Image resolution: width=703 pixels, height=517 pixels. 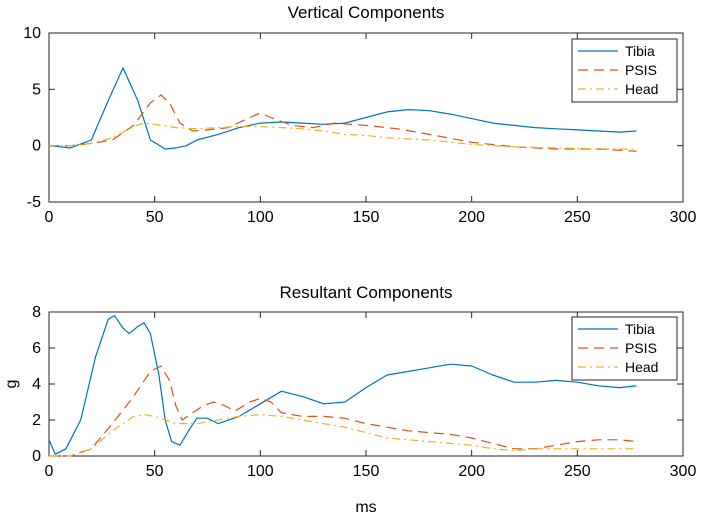 What do you see at coordinates (36, 384) in the screenshot?
I see `y-tick-label: 4` at bounding box center [36, 384].